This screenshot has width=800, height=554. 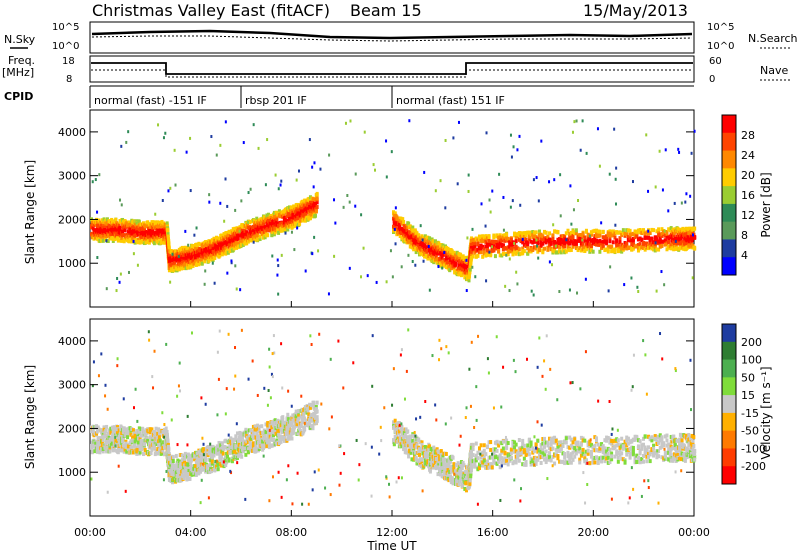 I want to click on noise-left-tick-top: 10^5, so click(x=65, y=27).